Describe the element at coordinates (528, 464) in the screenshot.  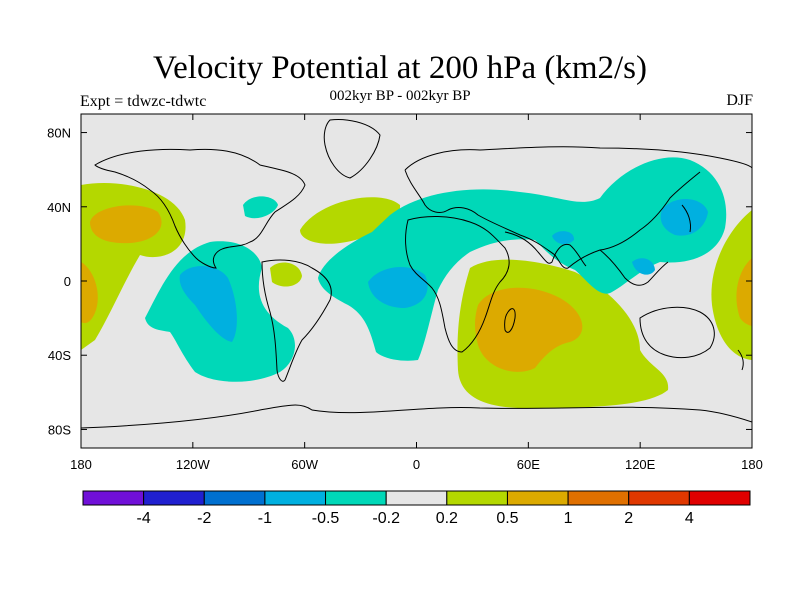
I see `x-tick-label: 60E` at that location.